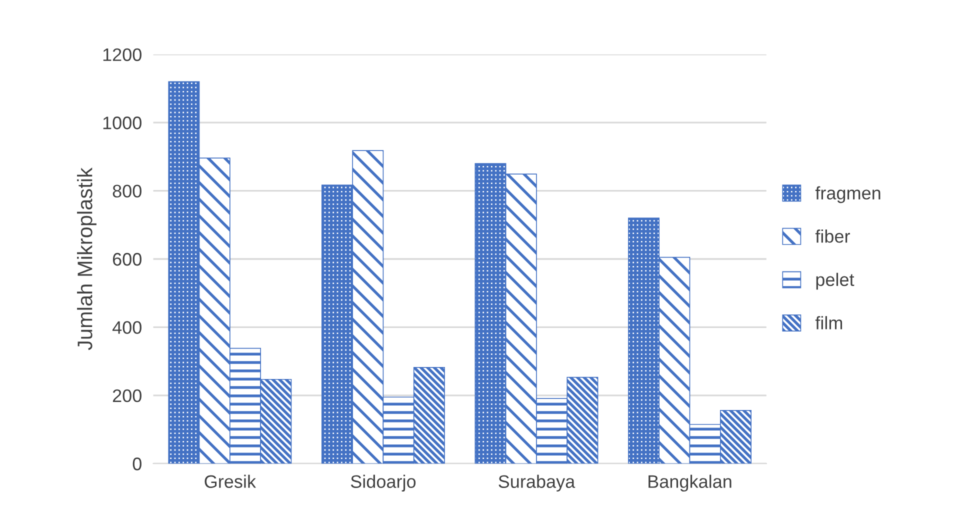  What do you see at coordinates (127, 259) in the screenshot?
I see `y-tick-label: 600` at bounding box center [127, 259].